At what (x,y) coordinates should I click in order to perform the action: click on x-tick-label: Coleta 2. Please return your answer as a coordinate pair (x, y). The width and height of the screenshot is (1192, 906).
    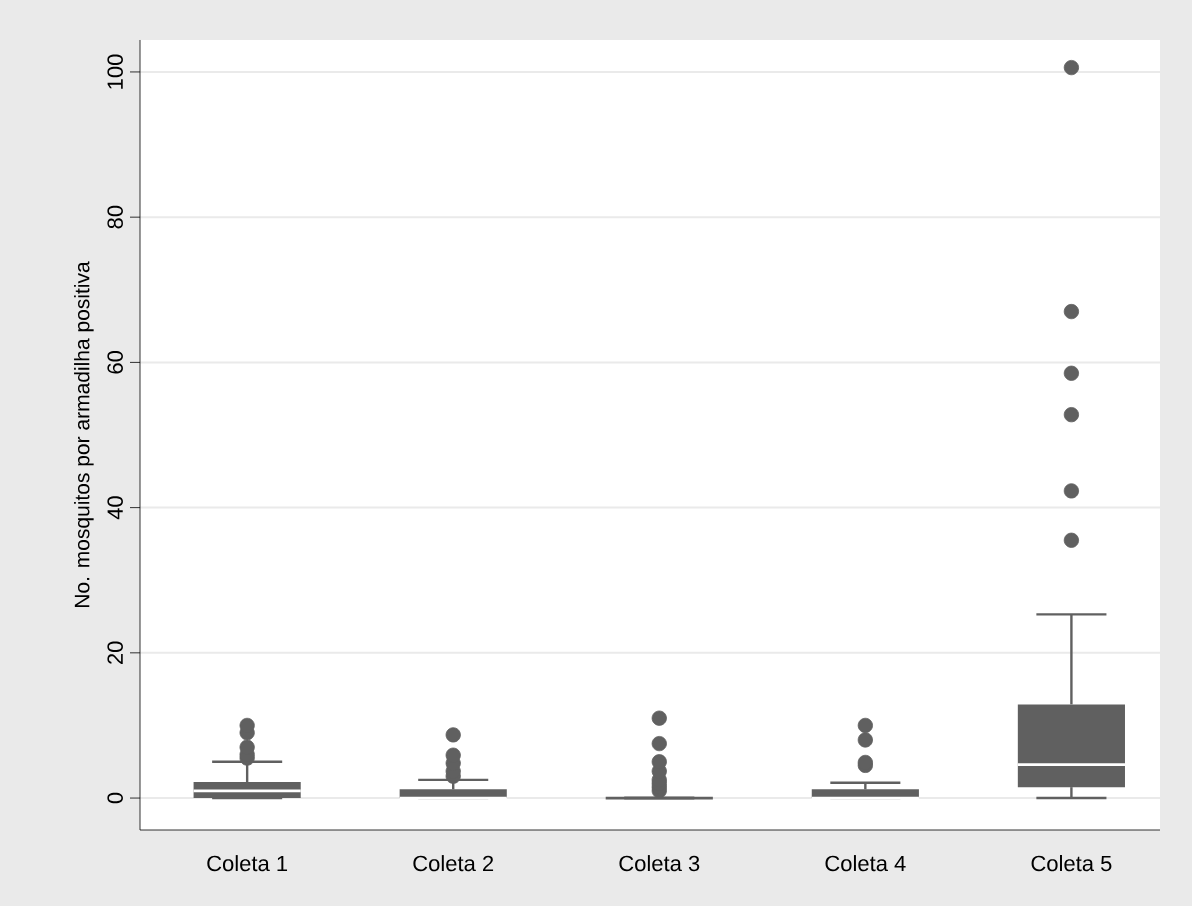
    Looking at the image, I should click on (453, 863).